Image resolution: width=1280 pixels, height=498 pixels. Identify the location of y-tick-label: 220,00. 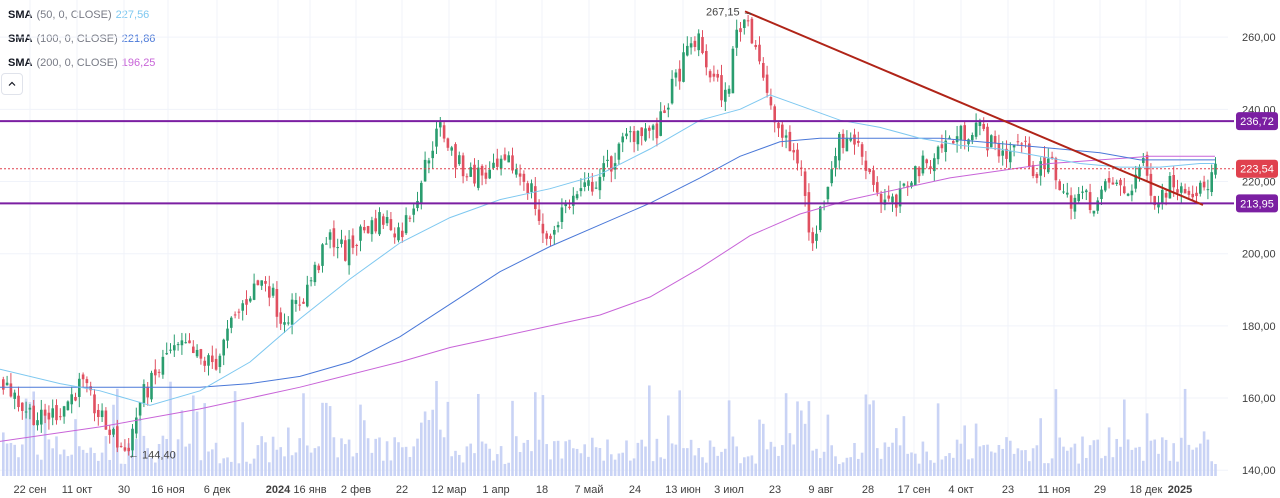
(1259, 183).